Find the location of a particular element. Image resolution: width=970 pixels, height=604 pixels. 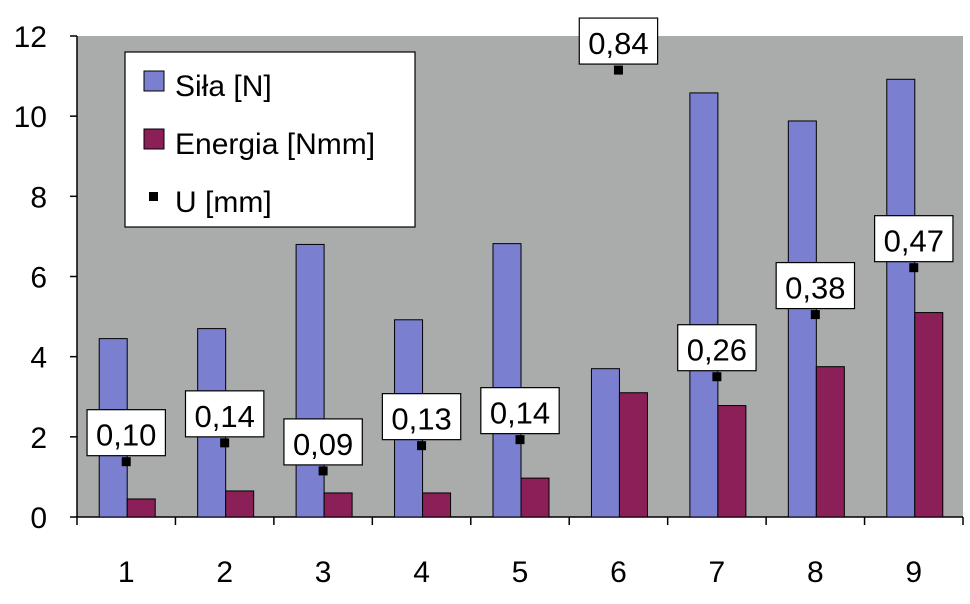

y-tick-label: 0 is located at coordinates (38, 518).